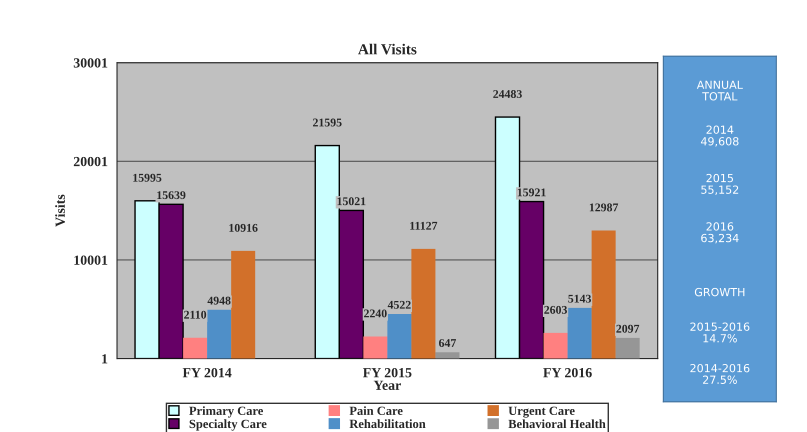 The width and height of the screenshot is (807, 432). I want to click on legend-label: Urgent Care, so click(541, 412).